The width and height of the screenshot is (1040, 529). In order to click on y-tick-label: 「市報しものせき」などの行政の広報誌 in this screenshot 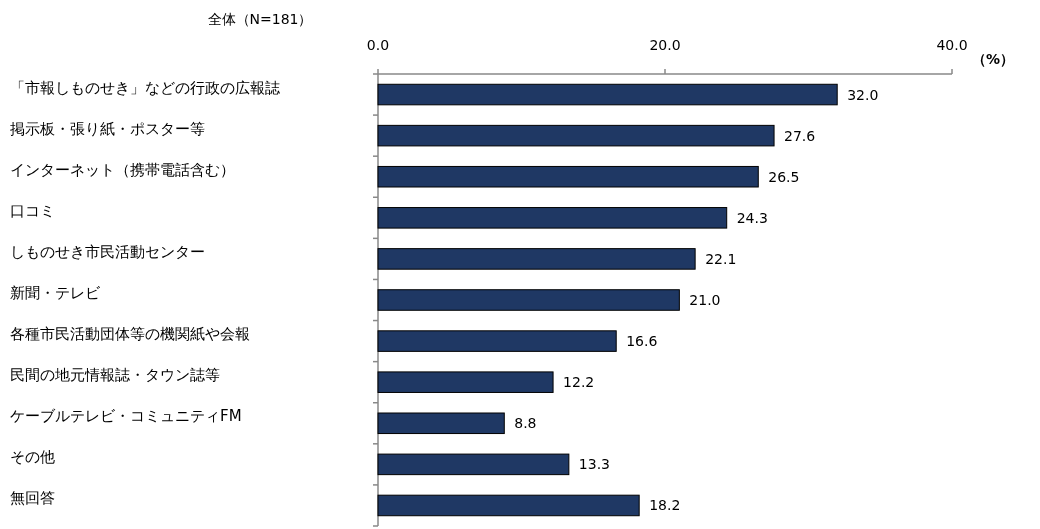, I will do `click(145, 87)`.